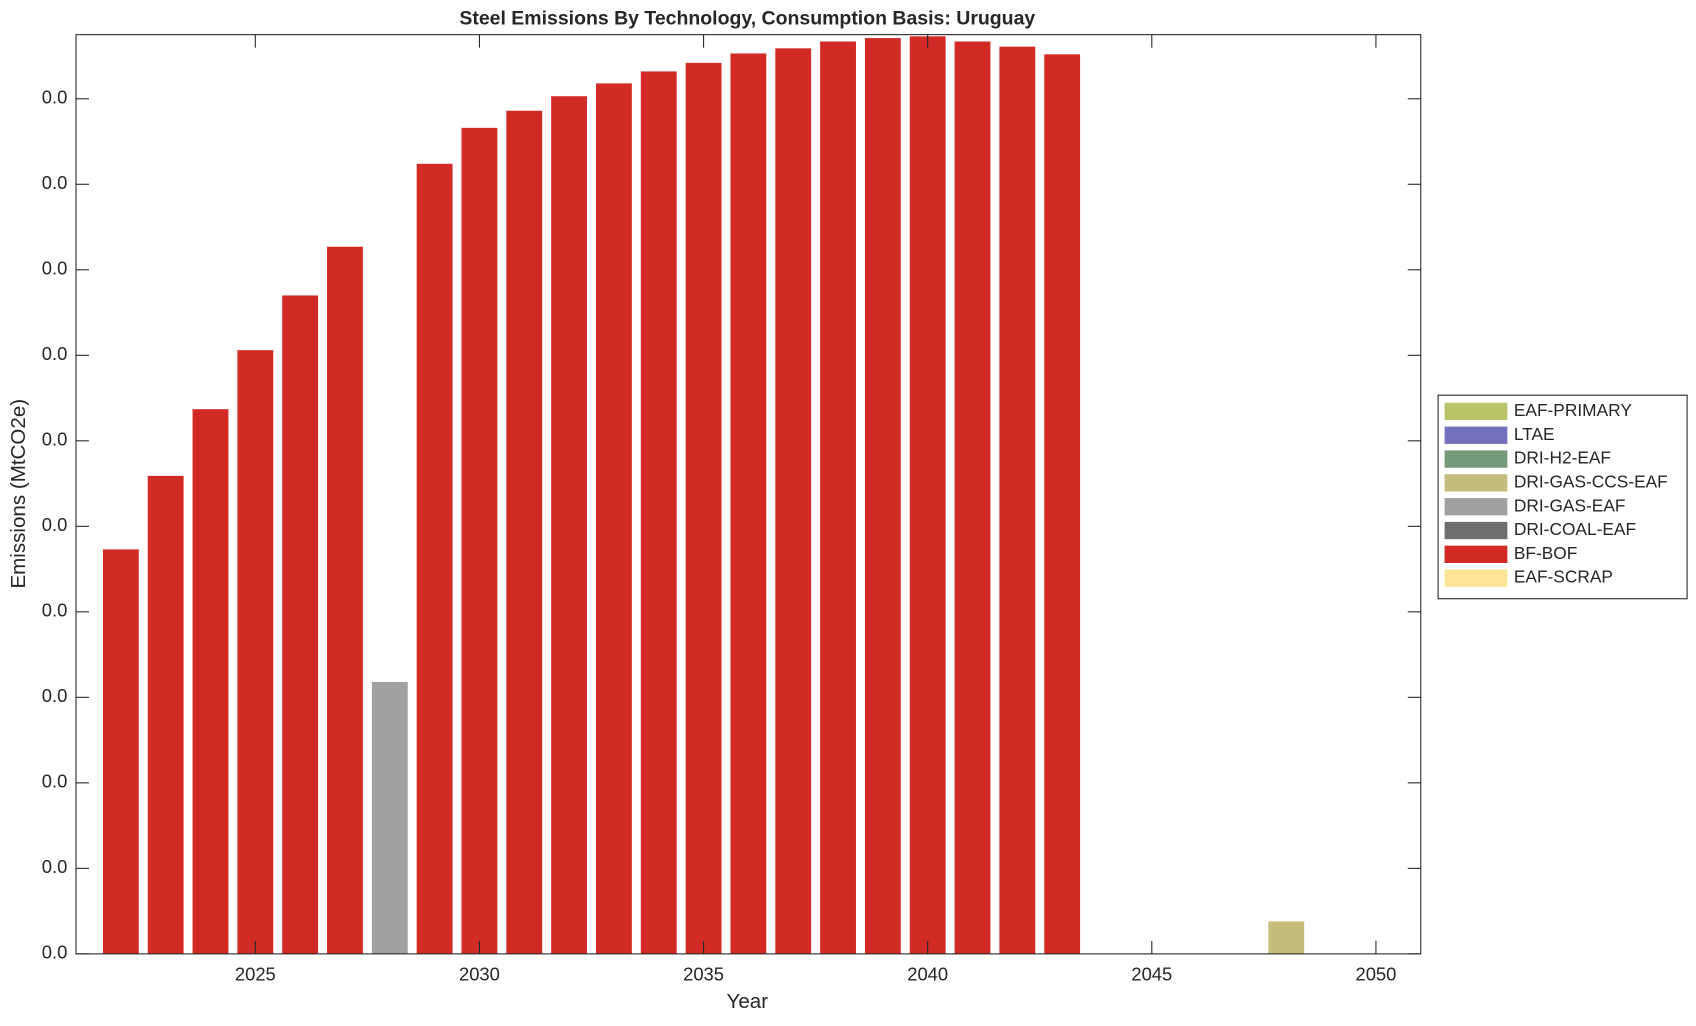 The height and width of the screenshot is (1026, 1696). What do you see at coordinates (1375, 973) in the screenshot?
I see `x-tick-label: 2050` at bounding box center [1375, 973].